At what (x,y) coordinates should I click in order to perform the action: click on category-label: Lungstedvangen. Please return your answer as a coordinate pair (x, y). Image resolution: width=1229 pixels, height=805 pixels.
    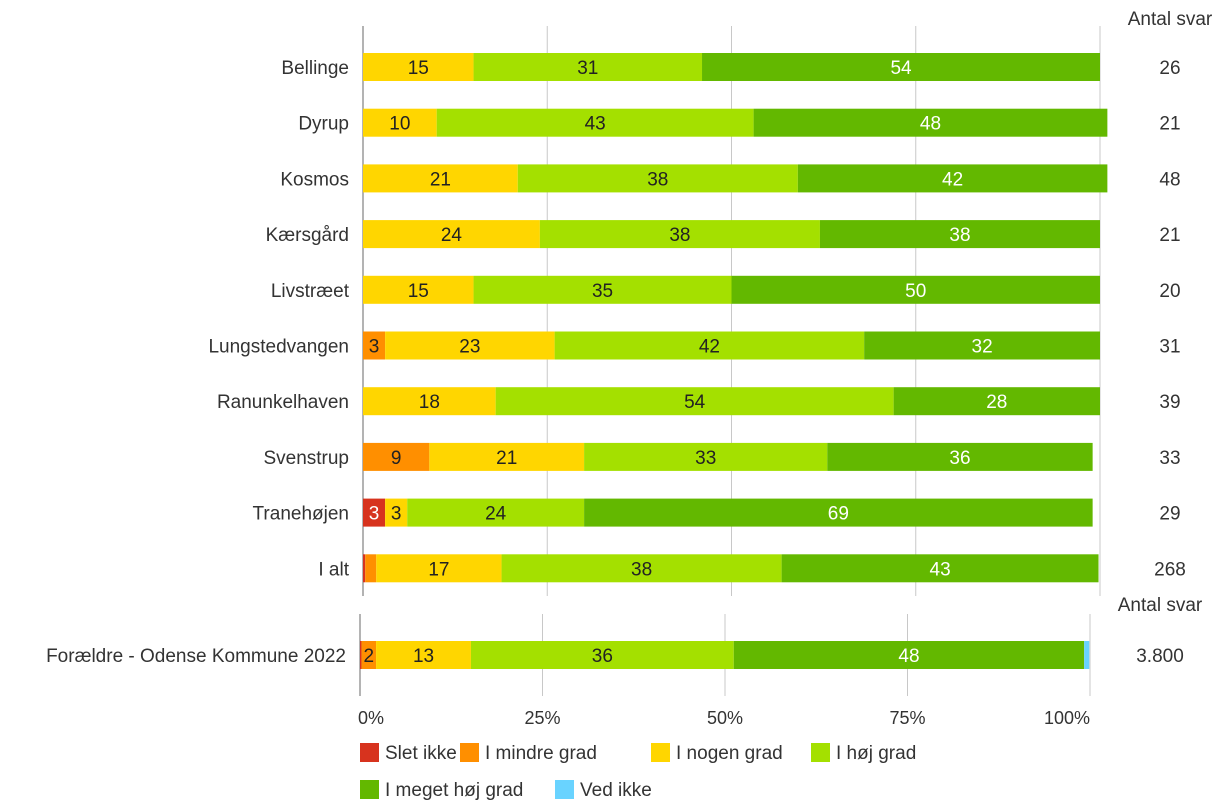
    Looking at the image, I should click on (278, 347).